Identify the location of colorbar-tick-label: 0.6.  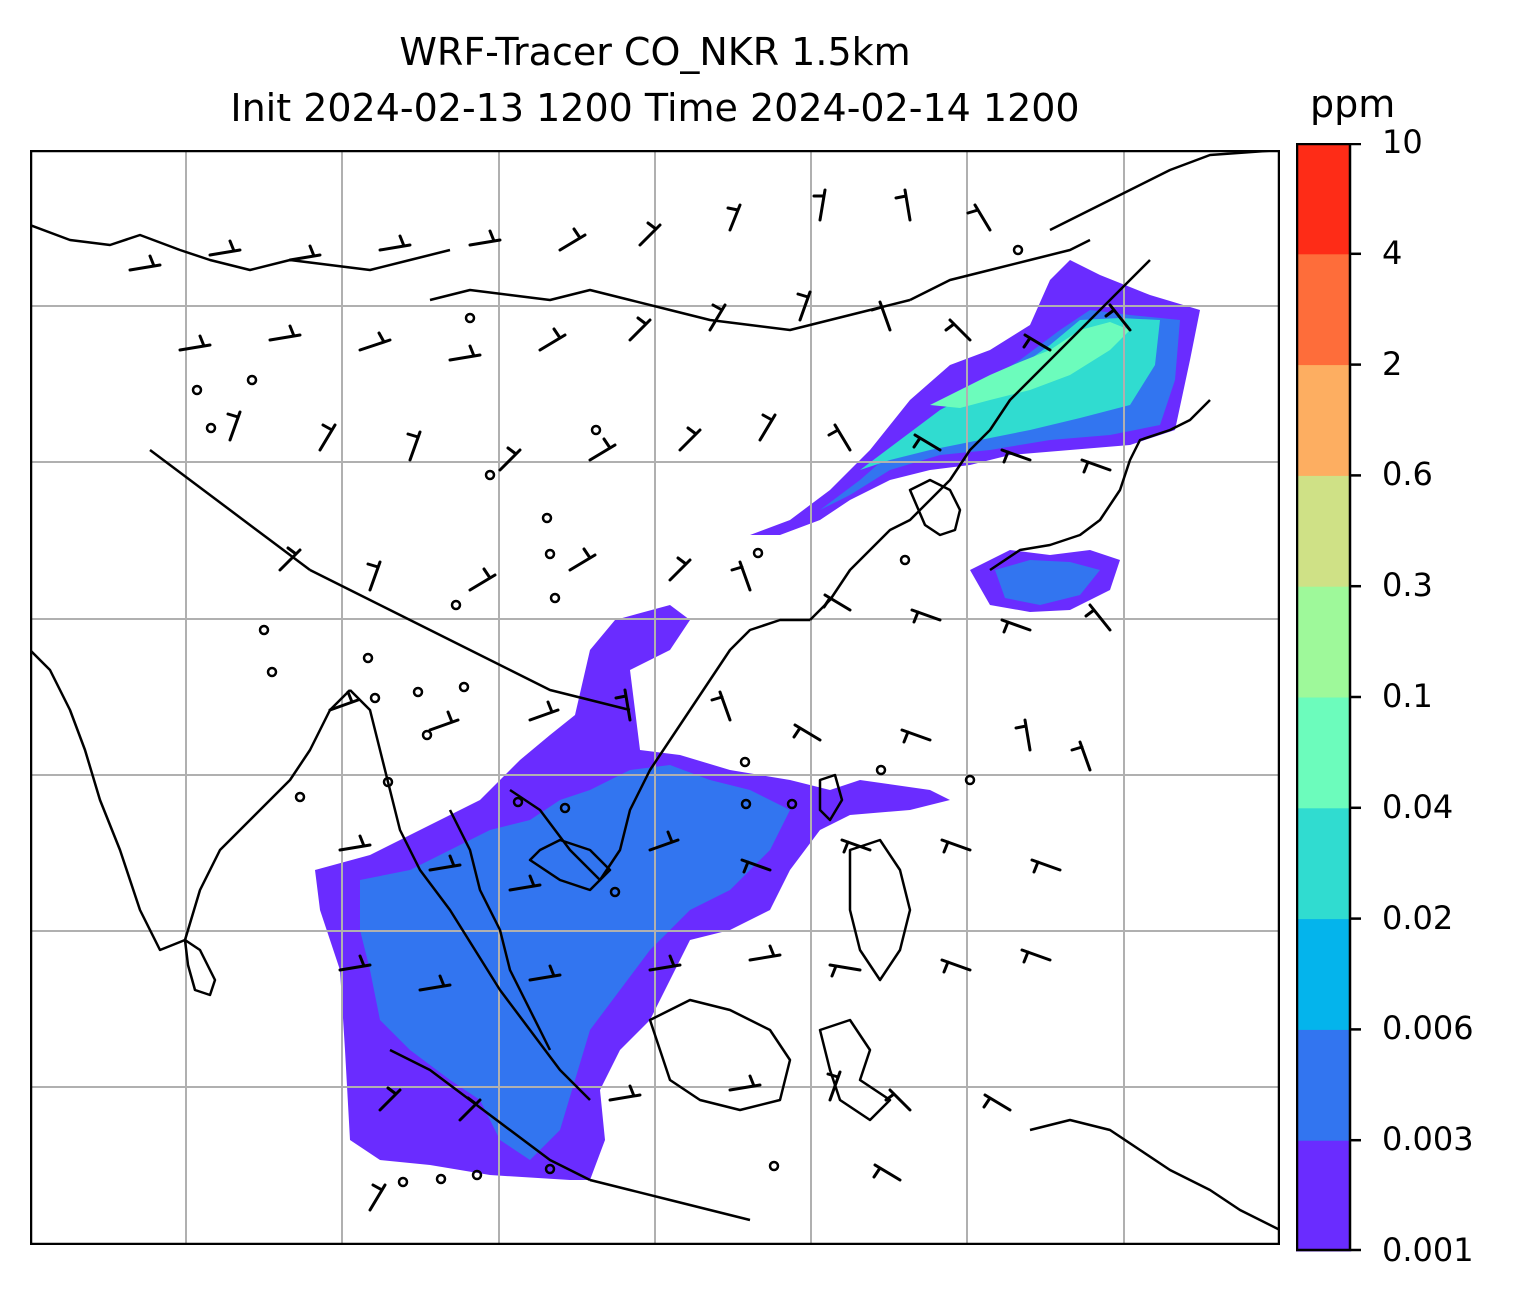
(1407, 474).